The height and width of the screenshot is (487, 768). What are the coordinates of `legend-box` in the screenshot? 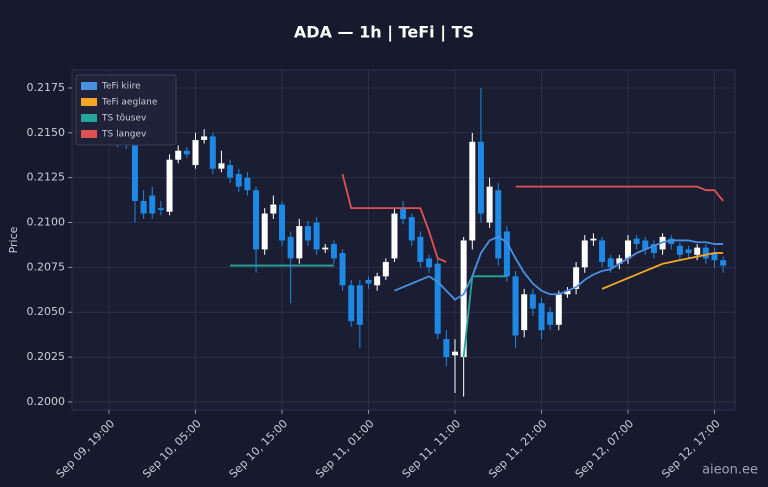 It's located at (126, 110).